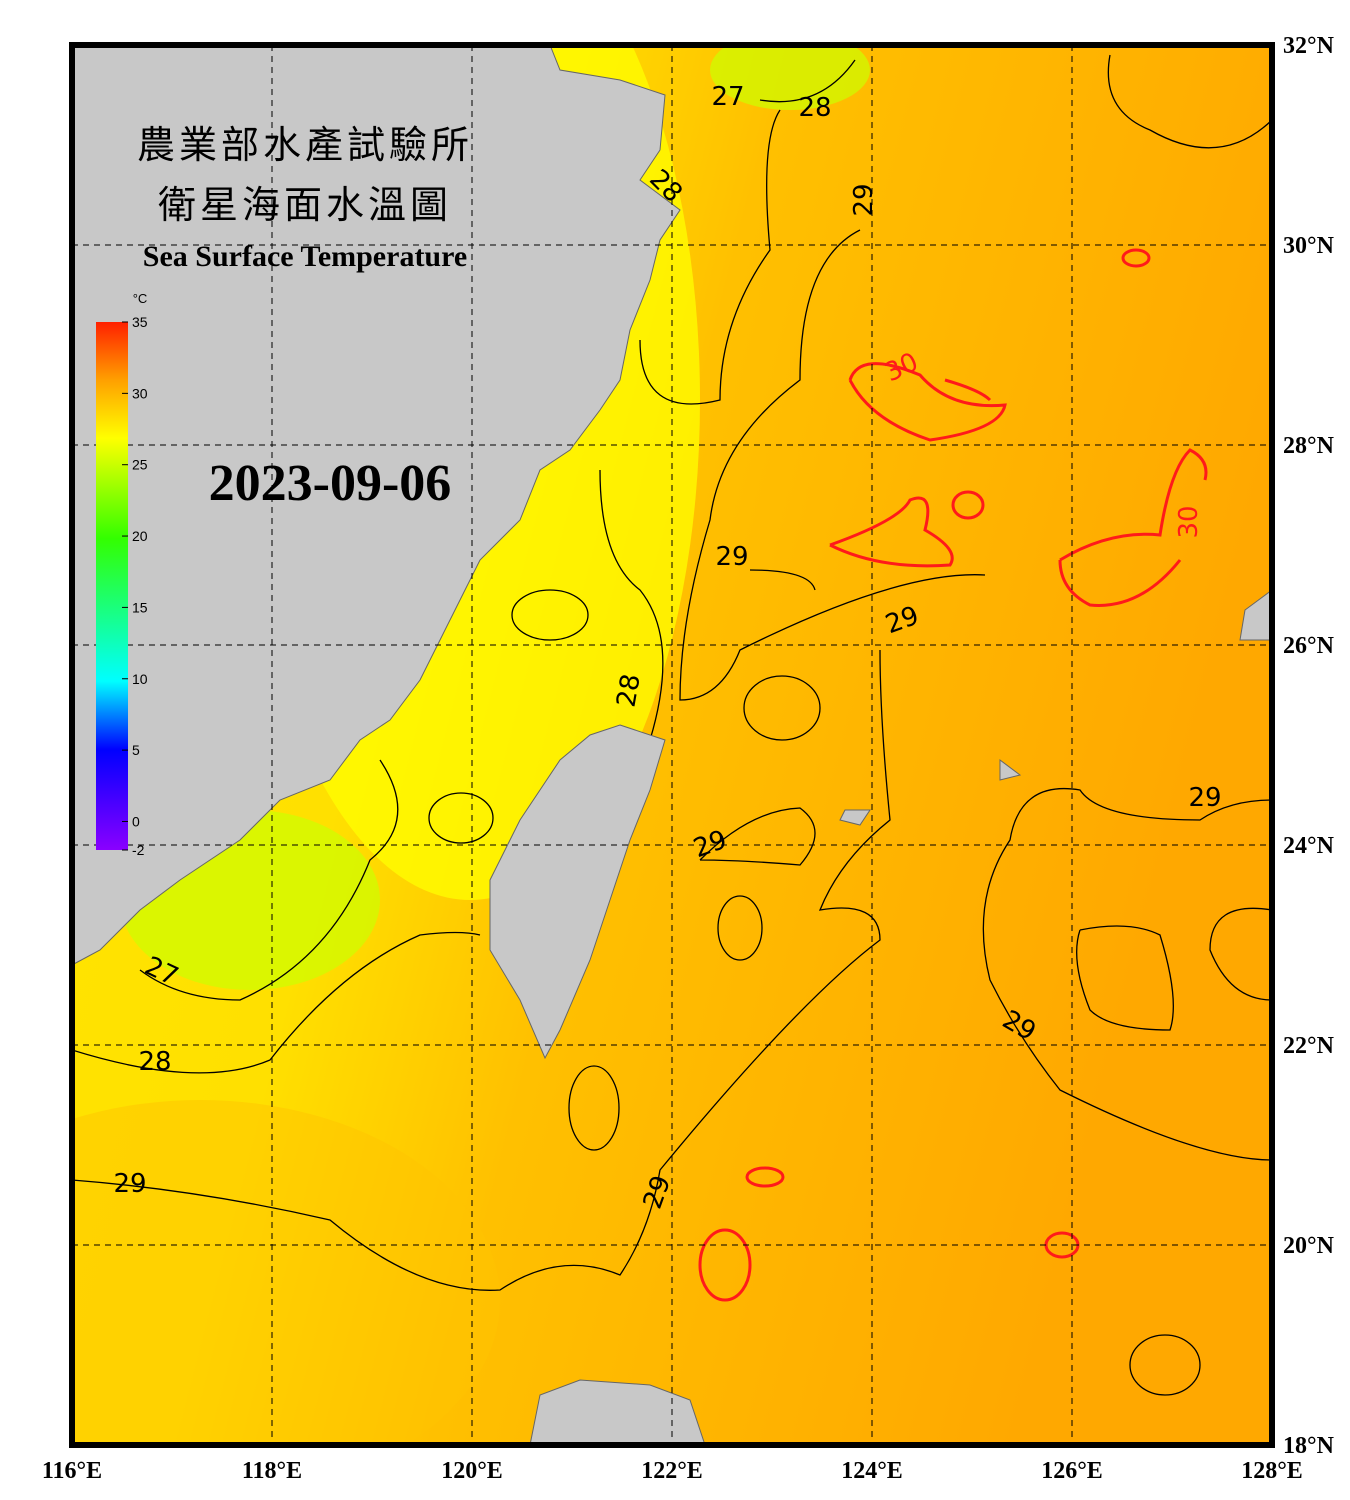 The image size is (1350, 1500). Describe the element at coordinates (1309, 1446) in the screenshot. I see `y-tick-label: 18°N` at that location.